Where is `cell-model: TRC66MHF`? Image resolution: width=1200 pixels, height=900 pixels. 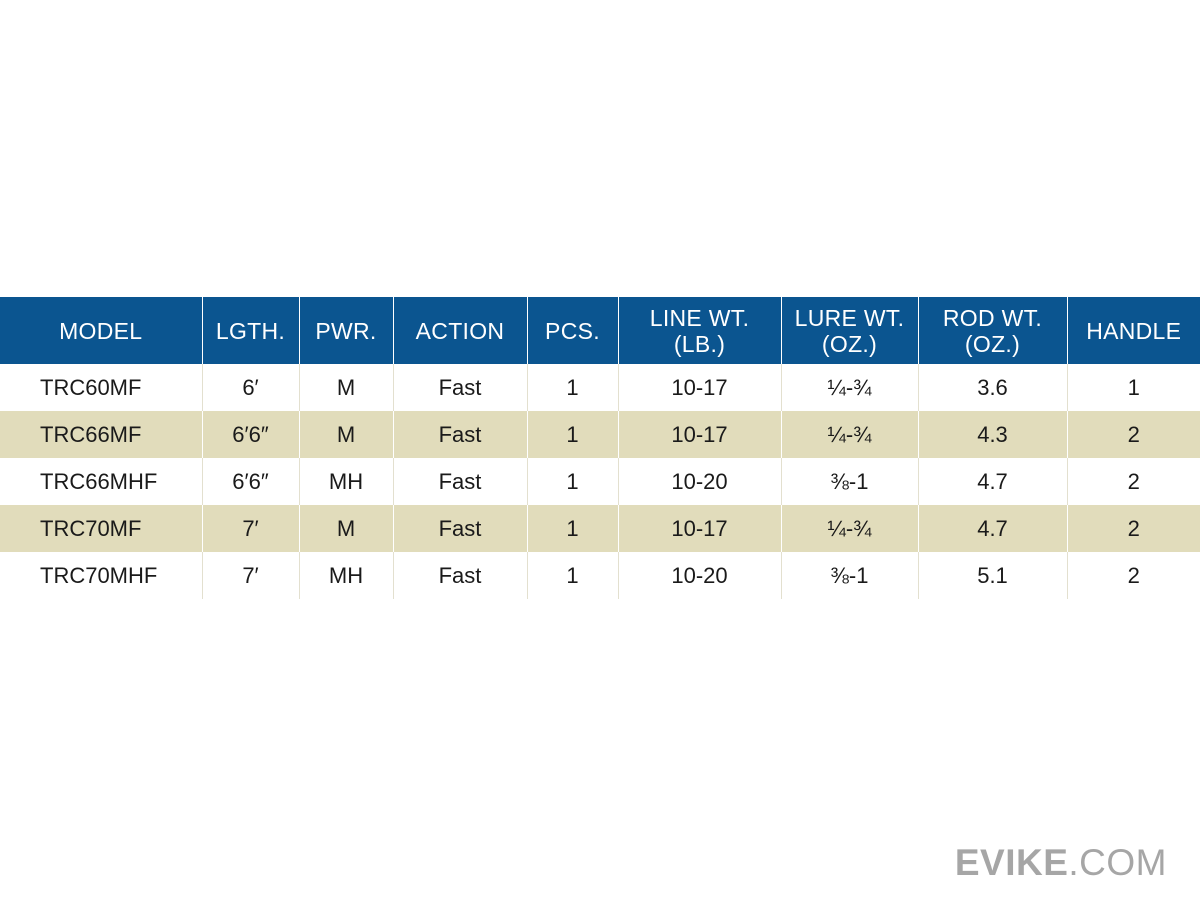
cell-model: TRC66MHF is located at coordinates (99, 481).